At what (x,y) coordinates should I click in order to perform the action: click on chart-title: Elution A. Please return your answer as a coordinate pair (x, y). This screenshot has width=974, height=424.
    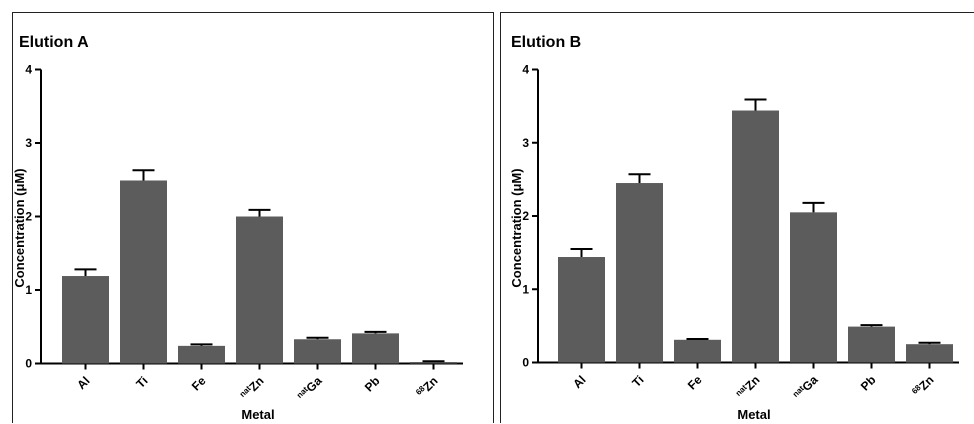
    Looking at the image, I should click on (54, 42).